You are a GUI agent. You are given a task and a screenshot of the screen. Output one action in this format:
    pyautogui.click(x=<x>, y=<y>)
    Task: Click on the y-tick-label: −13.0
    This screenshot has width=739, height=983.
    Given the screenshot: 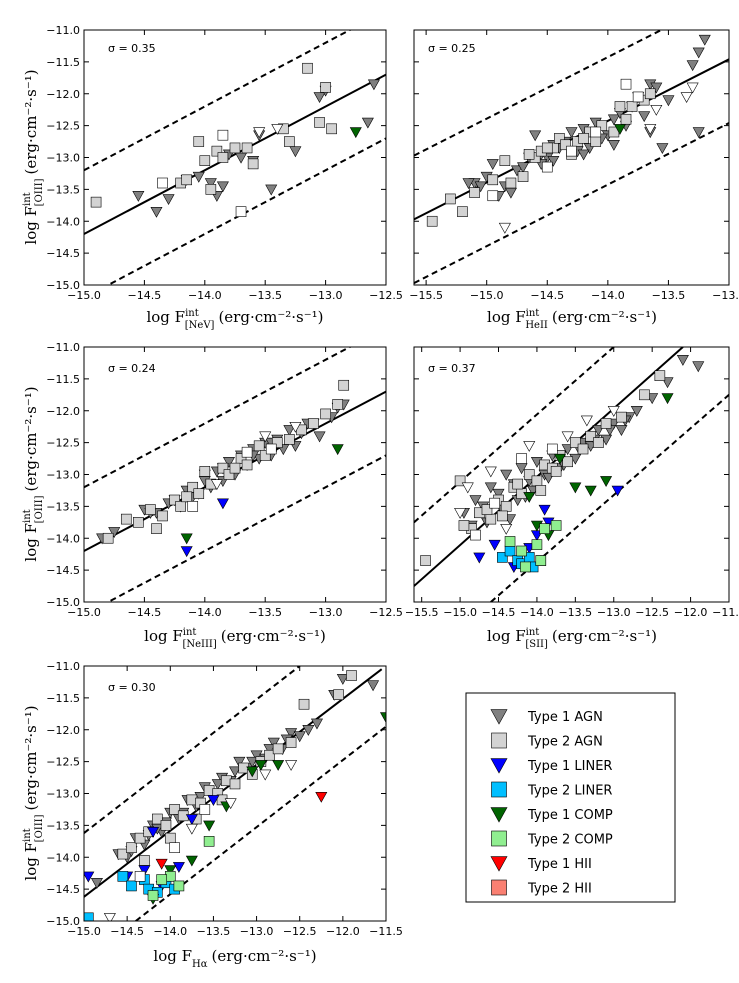 What is the action you would take?
    pyautogui.click(x=63, y=158)
    